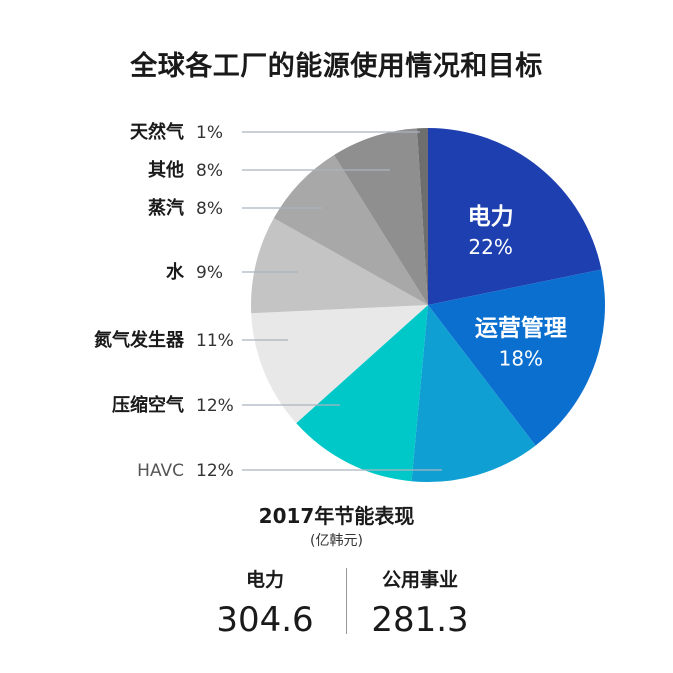  What do you see at coordinates (166, 170) in the screenshot?
I see `slice-label: 其他` at bounding box center [166, 170].